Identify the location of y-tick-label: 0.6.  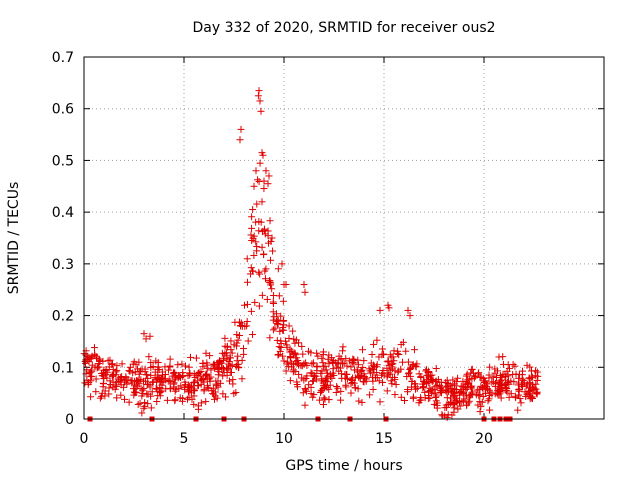
(63, 110).